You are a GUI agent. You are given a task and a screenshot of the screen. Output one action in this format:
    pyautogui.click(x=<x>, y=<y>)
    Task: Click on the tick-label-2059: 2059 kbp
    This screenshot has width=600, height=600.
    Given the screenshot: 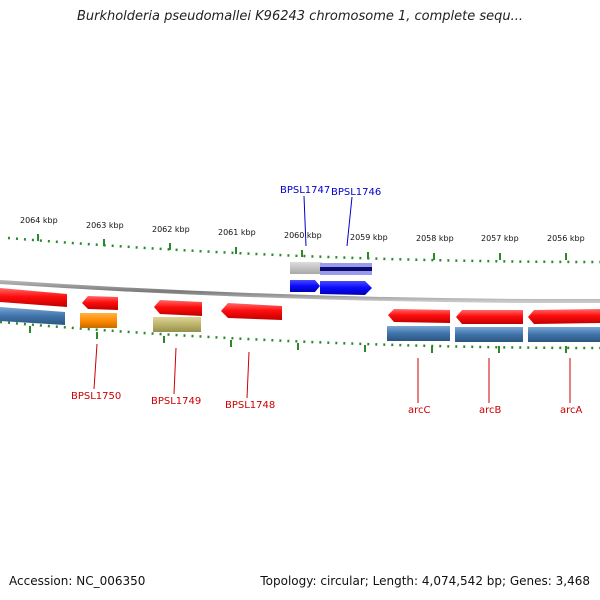 What is the action you would take?
    pyautogui.click(x=369, y=237)
    